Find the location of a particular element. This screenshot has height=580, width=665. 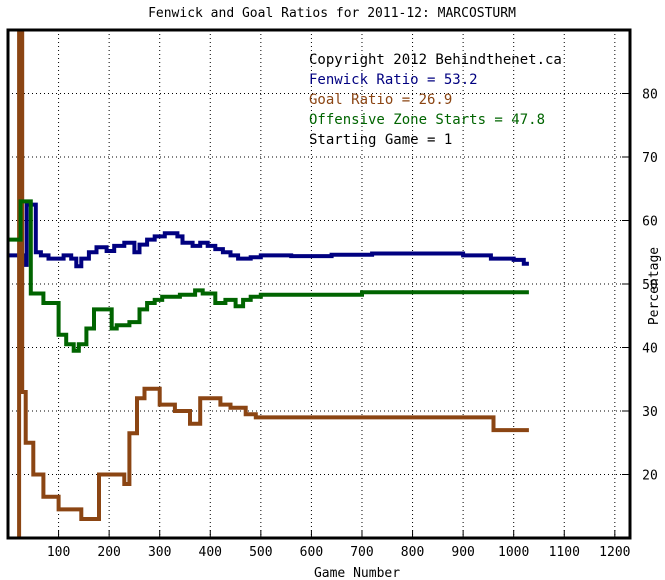

x-tick-label: 1000 is located at coordinates (513, 552).